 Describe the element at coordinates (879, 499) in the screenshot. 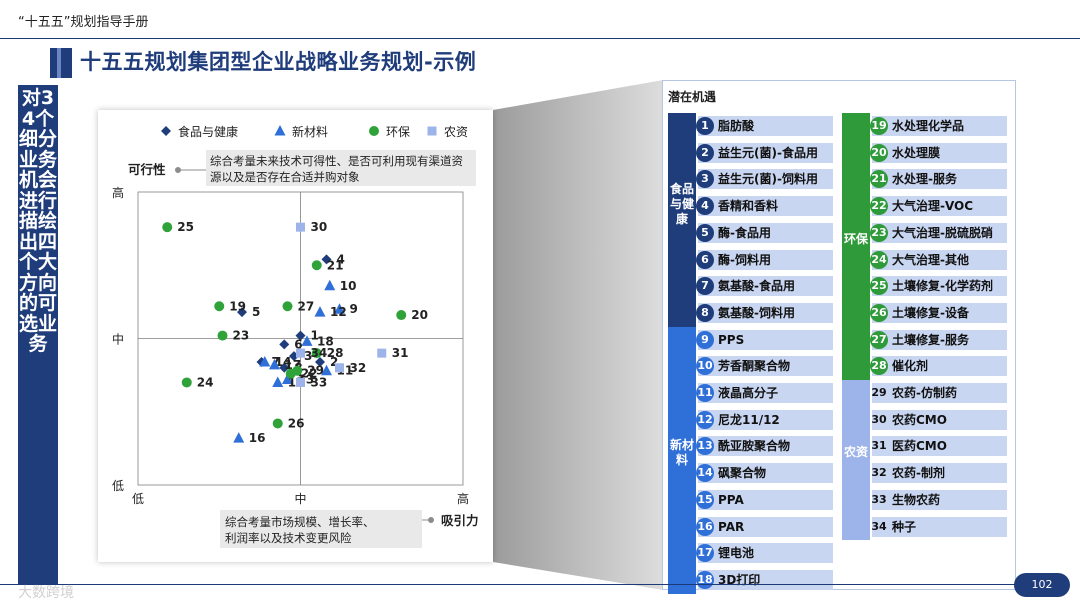

I see `item-number-badge: 33` at that location.